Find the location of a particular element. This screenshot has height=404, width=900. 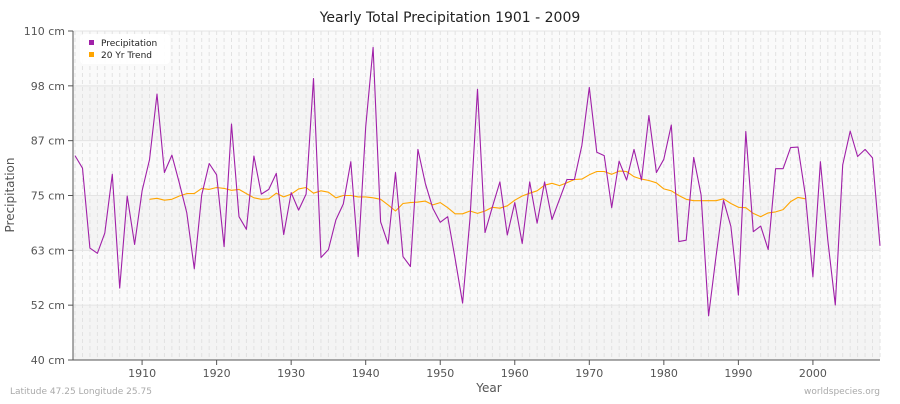

y-axis-ticks: 40 cm 52 cm 63 cm 75 cm 87 cm 98 cm 110 cm is located at coordinates (48, 196).